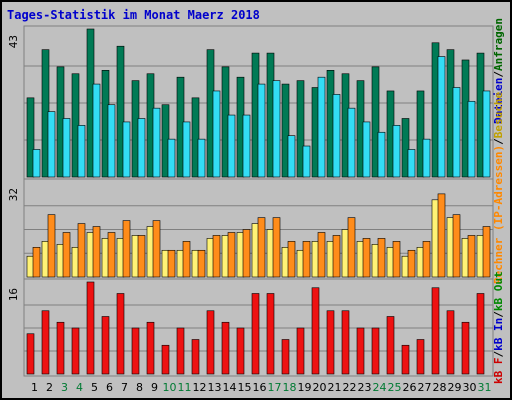 This screenshot has width=512, height=400. I want to click on day-label-11: 11, so click(185, 387).